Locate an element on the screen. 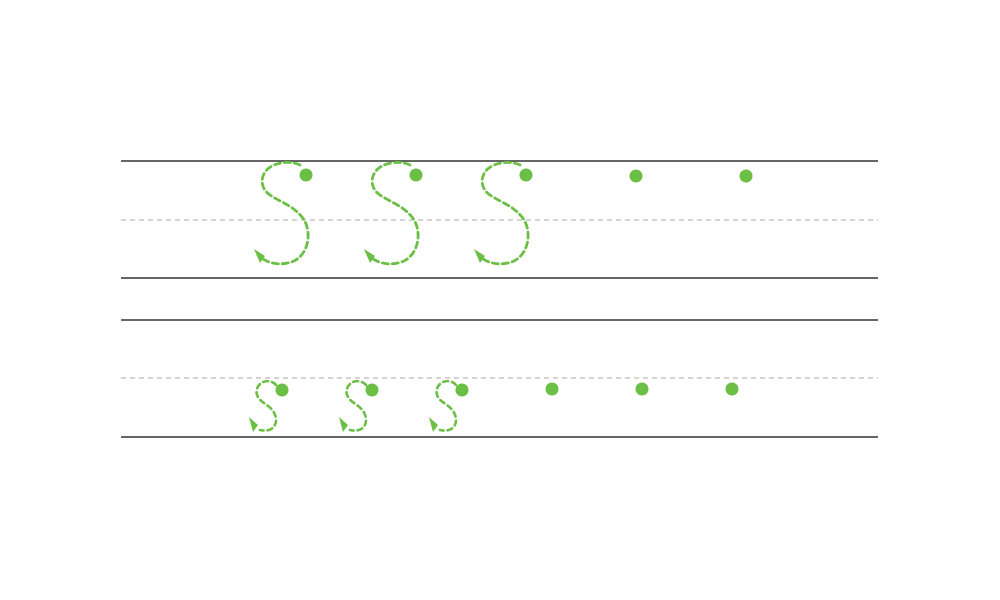  uppercase-start-dots is located at coordinates (691, 176).